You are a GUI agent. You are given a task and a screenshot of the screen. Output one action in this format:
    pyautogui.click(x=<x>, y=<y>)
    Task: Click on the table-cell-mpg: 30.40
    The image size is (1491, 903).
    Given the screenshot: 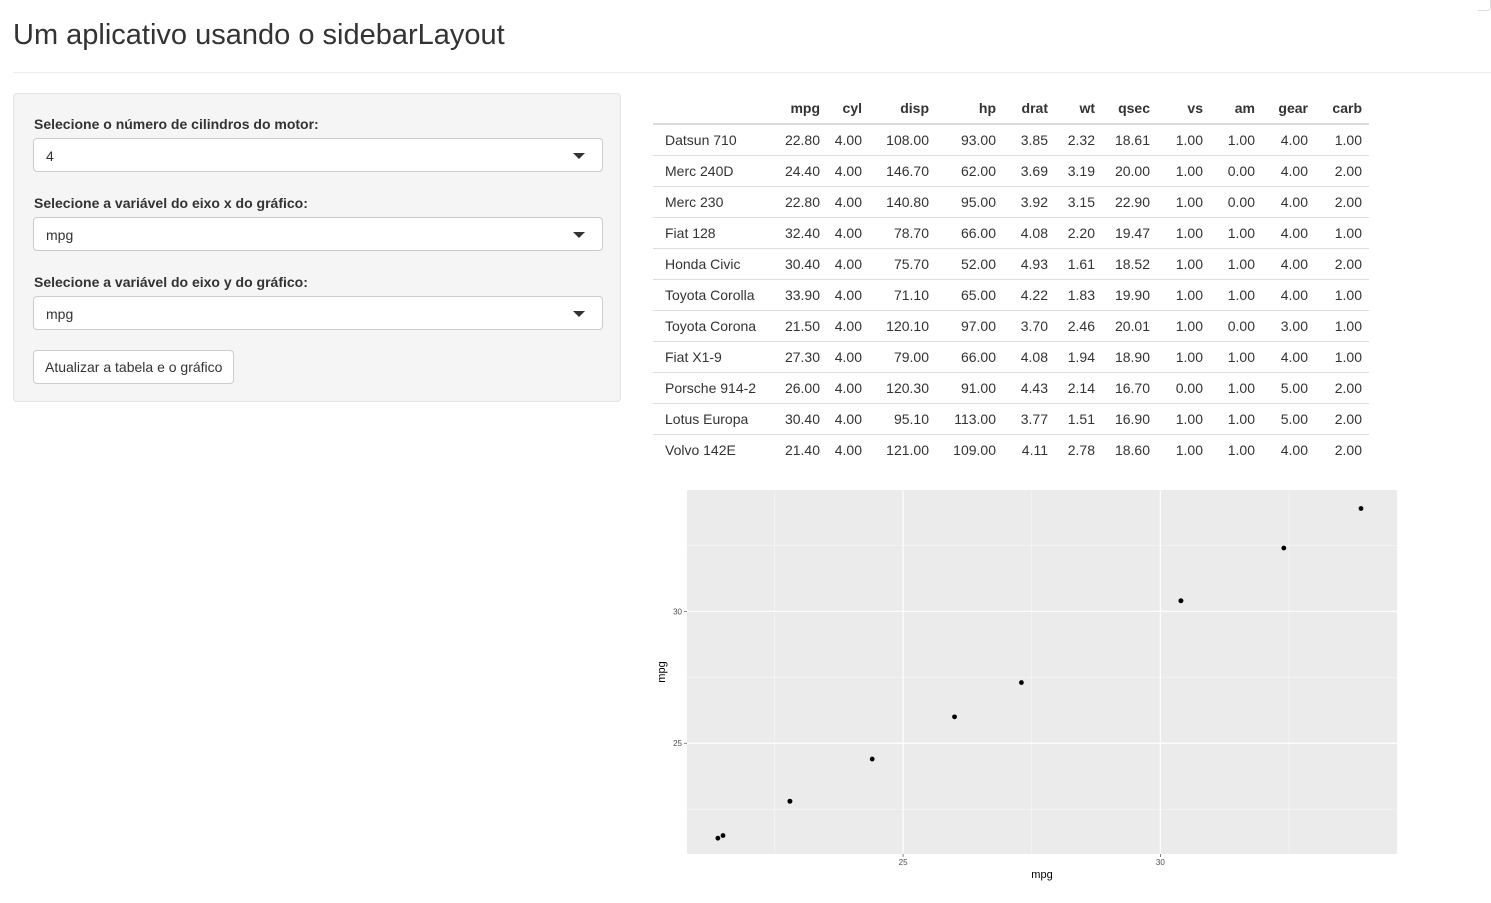 What is the action you would take?
    pyautogui.click(x=794, y=264)
    